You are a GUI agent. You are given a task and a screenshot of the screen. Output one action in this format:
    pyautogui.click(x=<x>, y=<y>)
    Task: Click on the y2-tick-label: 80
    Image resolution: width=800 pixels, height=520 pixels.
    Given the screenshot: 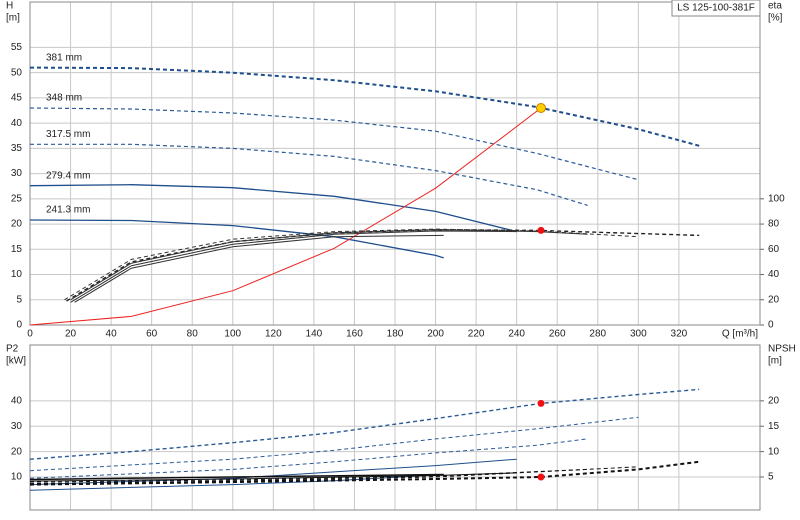 What is the action you would take?
    pyautogui.click(x=774, y=224)
    